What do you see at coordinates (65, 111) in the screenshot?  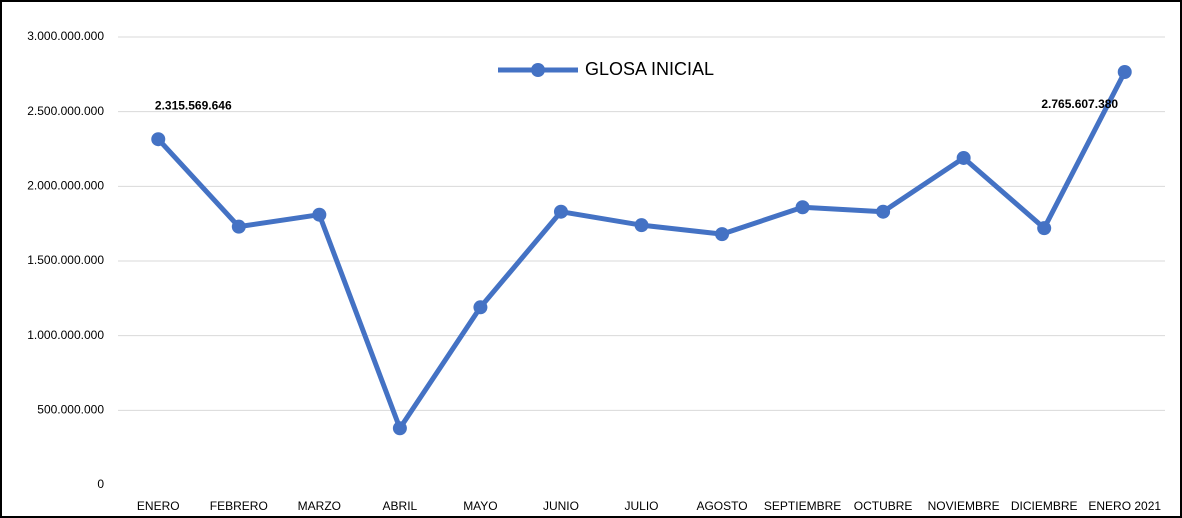 I see `y-tick-label: 2.500.000.000` at bounding box center [65, 111].